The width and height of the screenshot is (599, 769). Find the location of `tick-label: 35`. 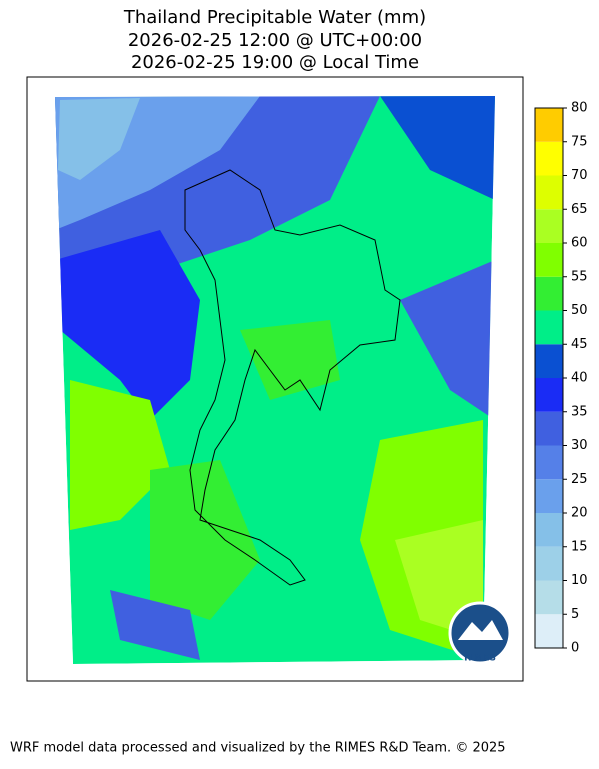

tick-label: 35 is located at coordinates (579, 411).